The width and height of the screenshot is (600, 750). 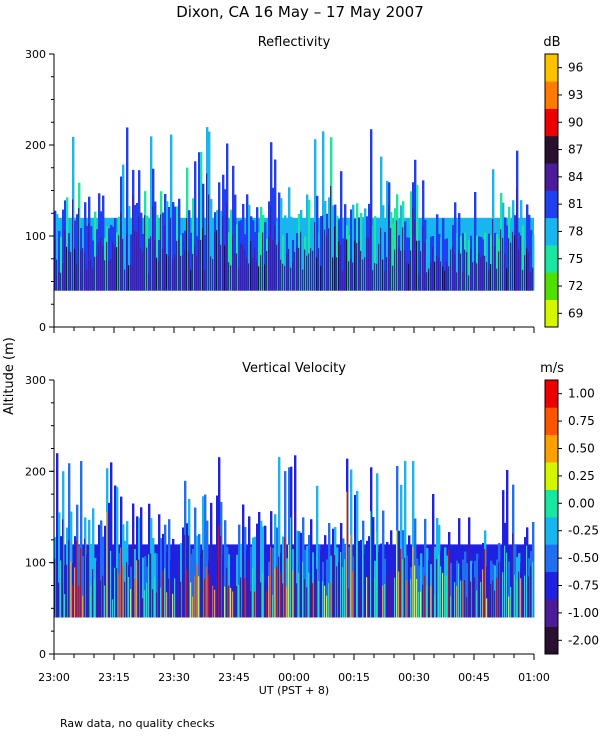 What do you see at coordinates (581, 503) in the screenshot?
I see `colorbar-label: 0.00` at bounding box center [581, 503].